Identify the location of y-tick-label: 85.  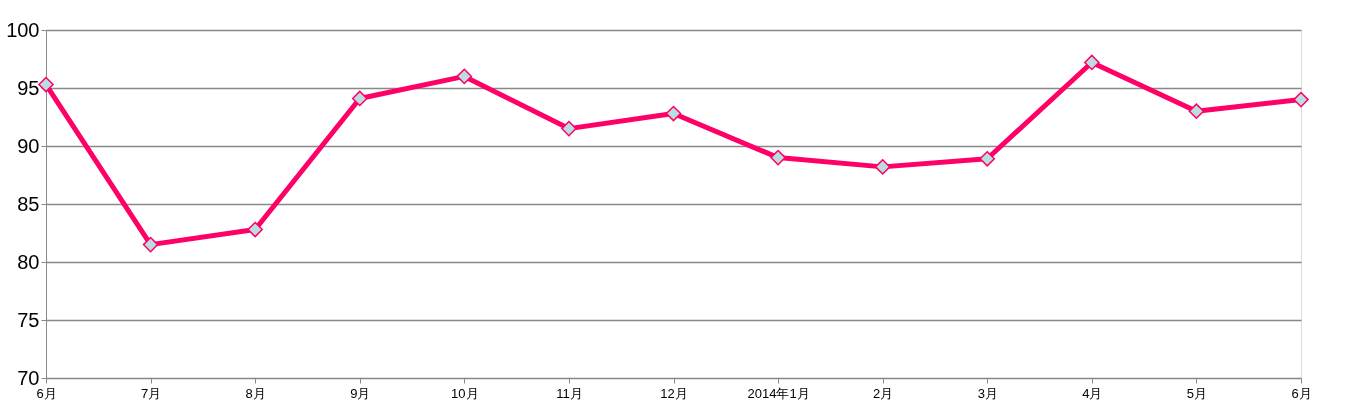
(28, 203).